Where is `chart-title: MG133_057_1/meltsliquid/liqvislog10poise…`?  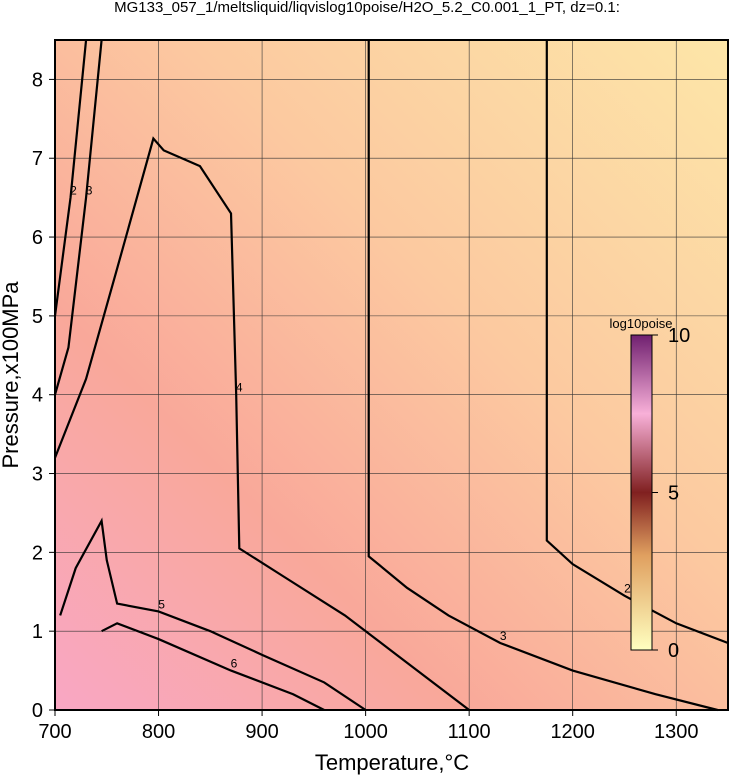
chart-title: MG133_057_1/meltsliquid/liqvislog10poise… is located at coordinates (367, 8).